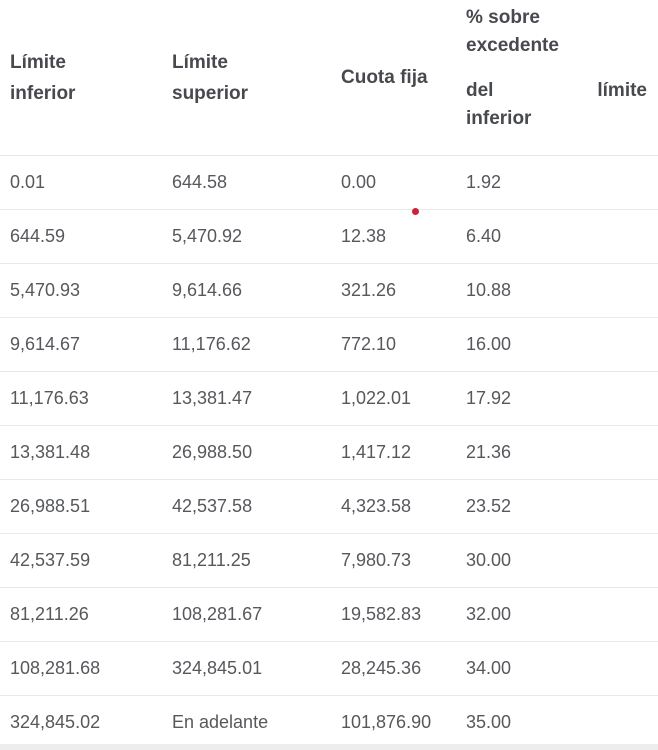 This screenshot has width=658, height=750. I want to click on cell-limite-inferior: 42,537.59, so click(50, 560).